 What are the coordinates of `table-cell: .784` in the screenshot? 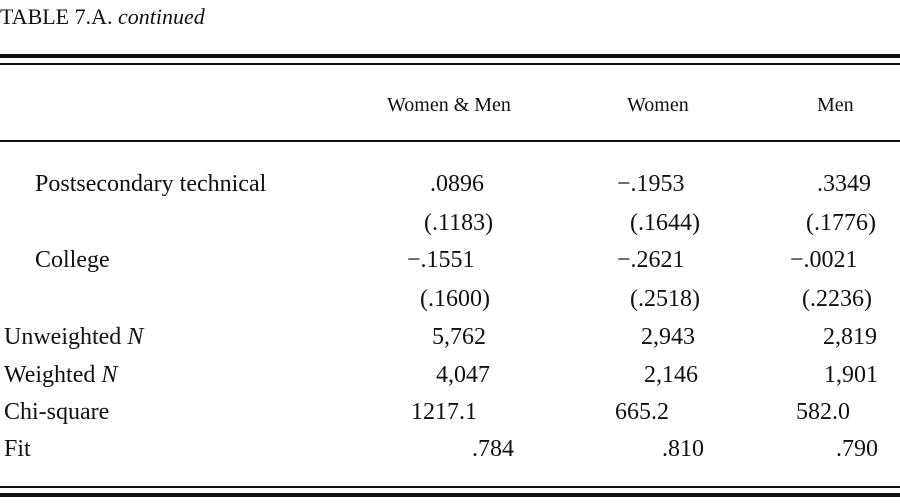 It's located at (493, 449).